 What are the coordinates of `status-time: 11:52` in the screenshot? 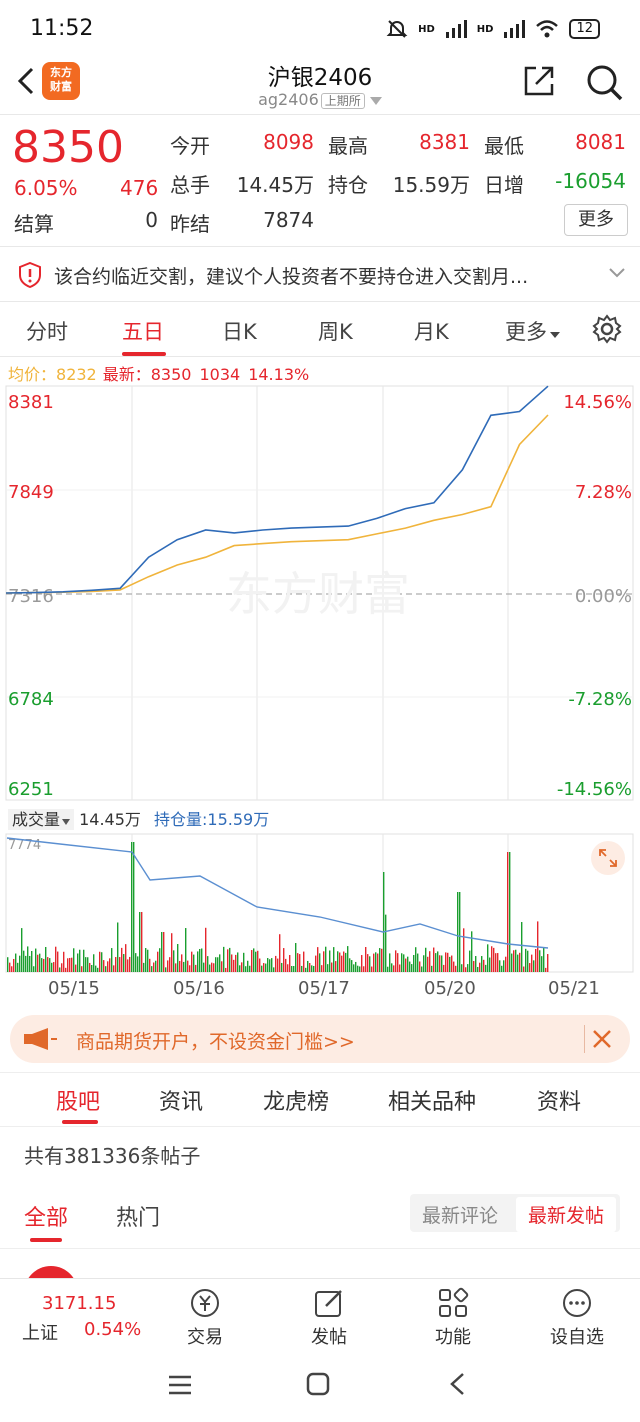 It's located at (62, 28).